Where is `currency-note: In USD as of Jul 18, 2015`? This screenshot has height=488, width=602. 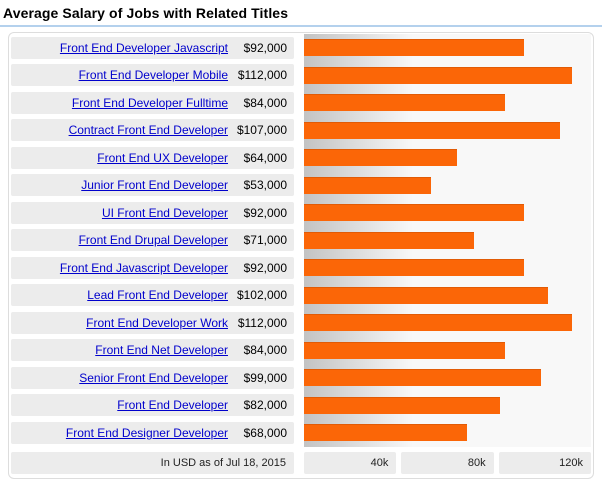
currency-note: In USD as of Jul 18, 2015 is located at coordinates (223, 462).